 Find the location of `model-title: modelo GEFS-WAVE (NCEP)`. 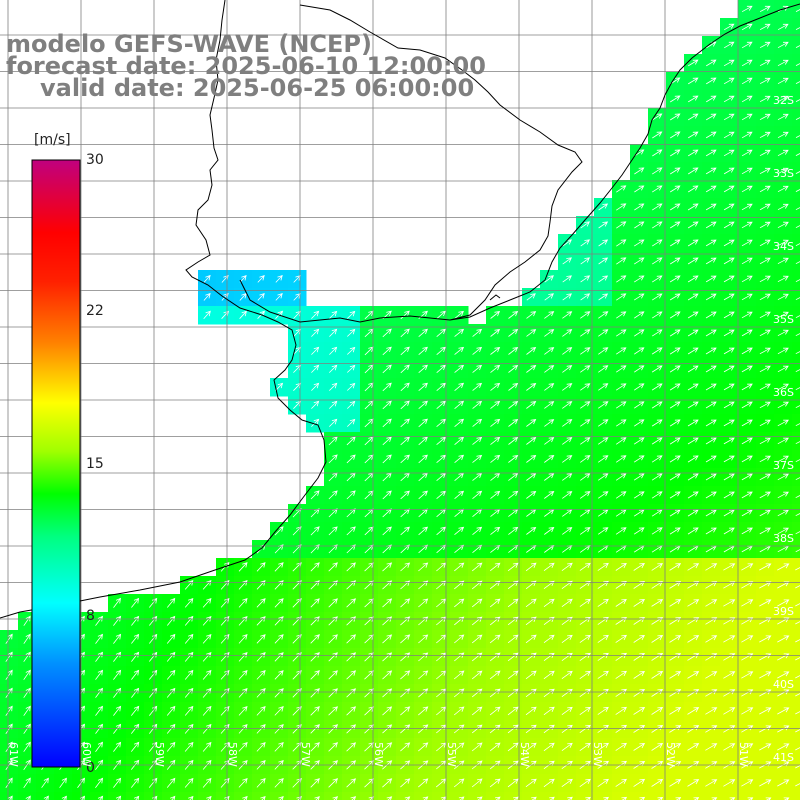

model-title: modelo GEFS-WAVE (NCEP) is located at coordinates (189, 44).